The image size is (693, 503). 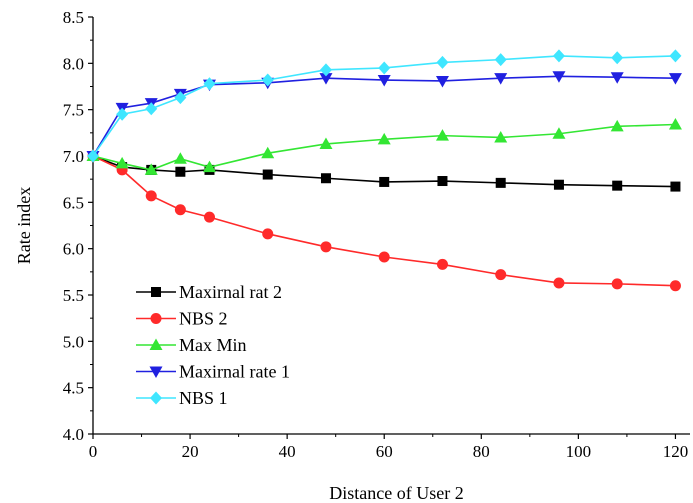 What do you see at coordinates (481, 451) in the screenshot?
I see `x-tick-label: 80` at bounding box center [481, 451].